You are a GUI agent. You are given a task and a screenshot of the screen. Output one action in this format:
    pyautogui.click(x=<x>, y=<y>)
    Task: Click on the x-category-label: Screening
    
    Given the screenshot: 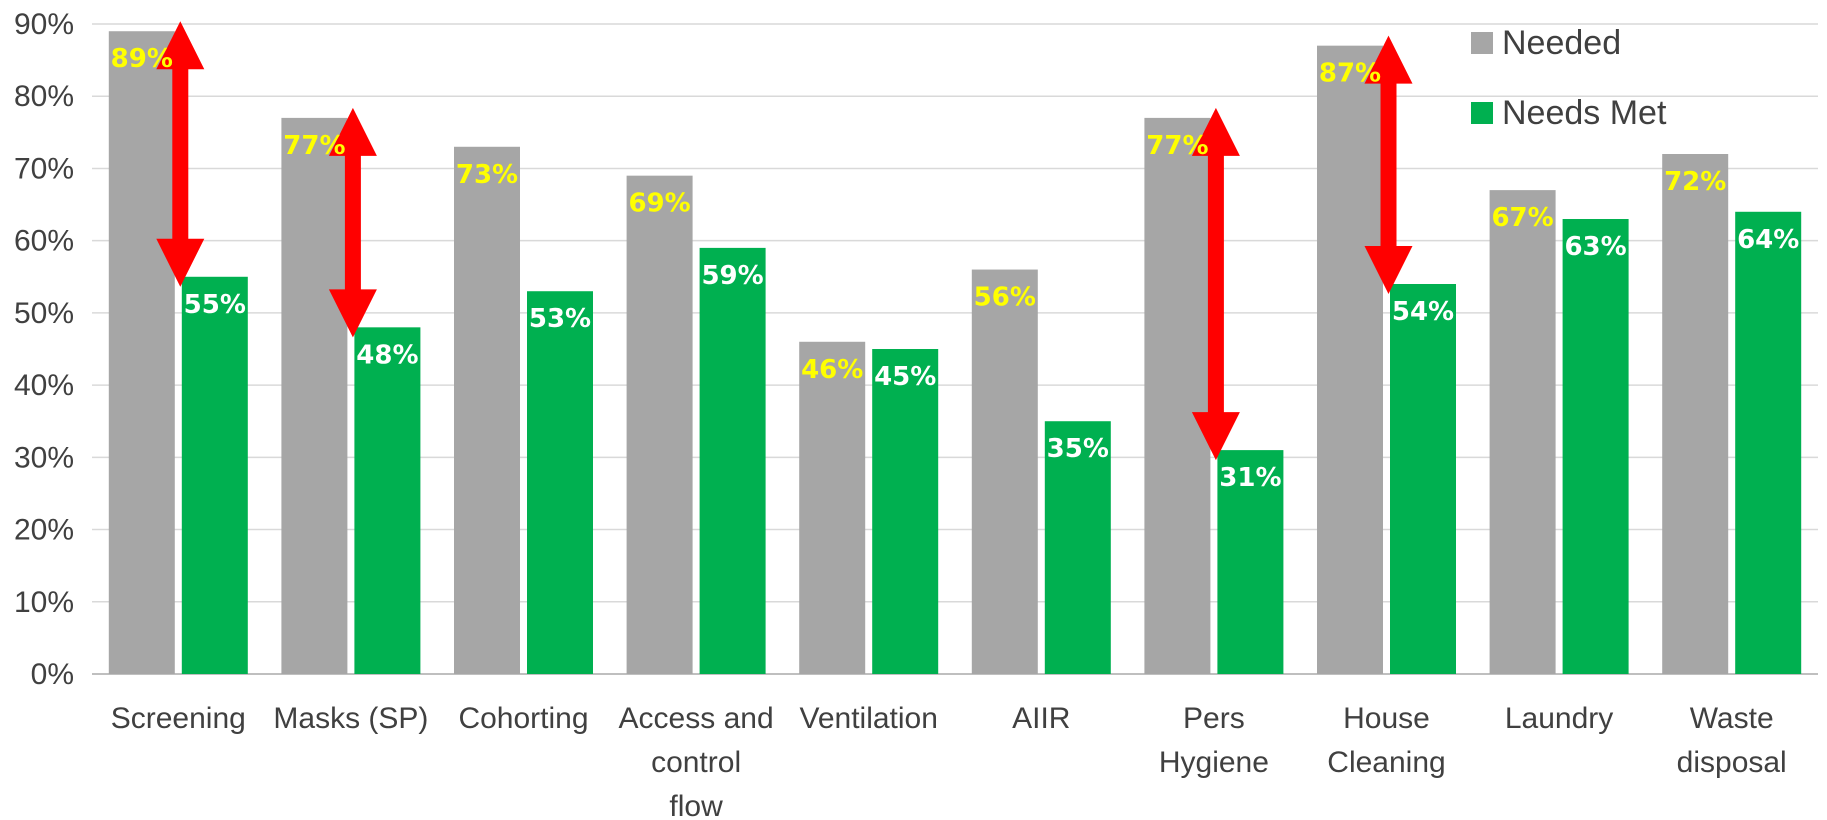 What is the action you would take?
    pyautogui.click(x=178, y=718)
    